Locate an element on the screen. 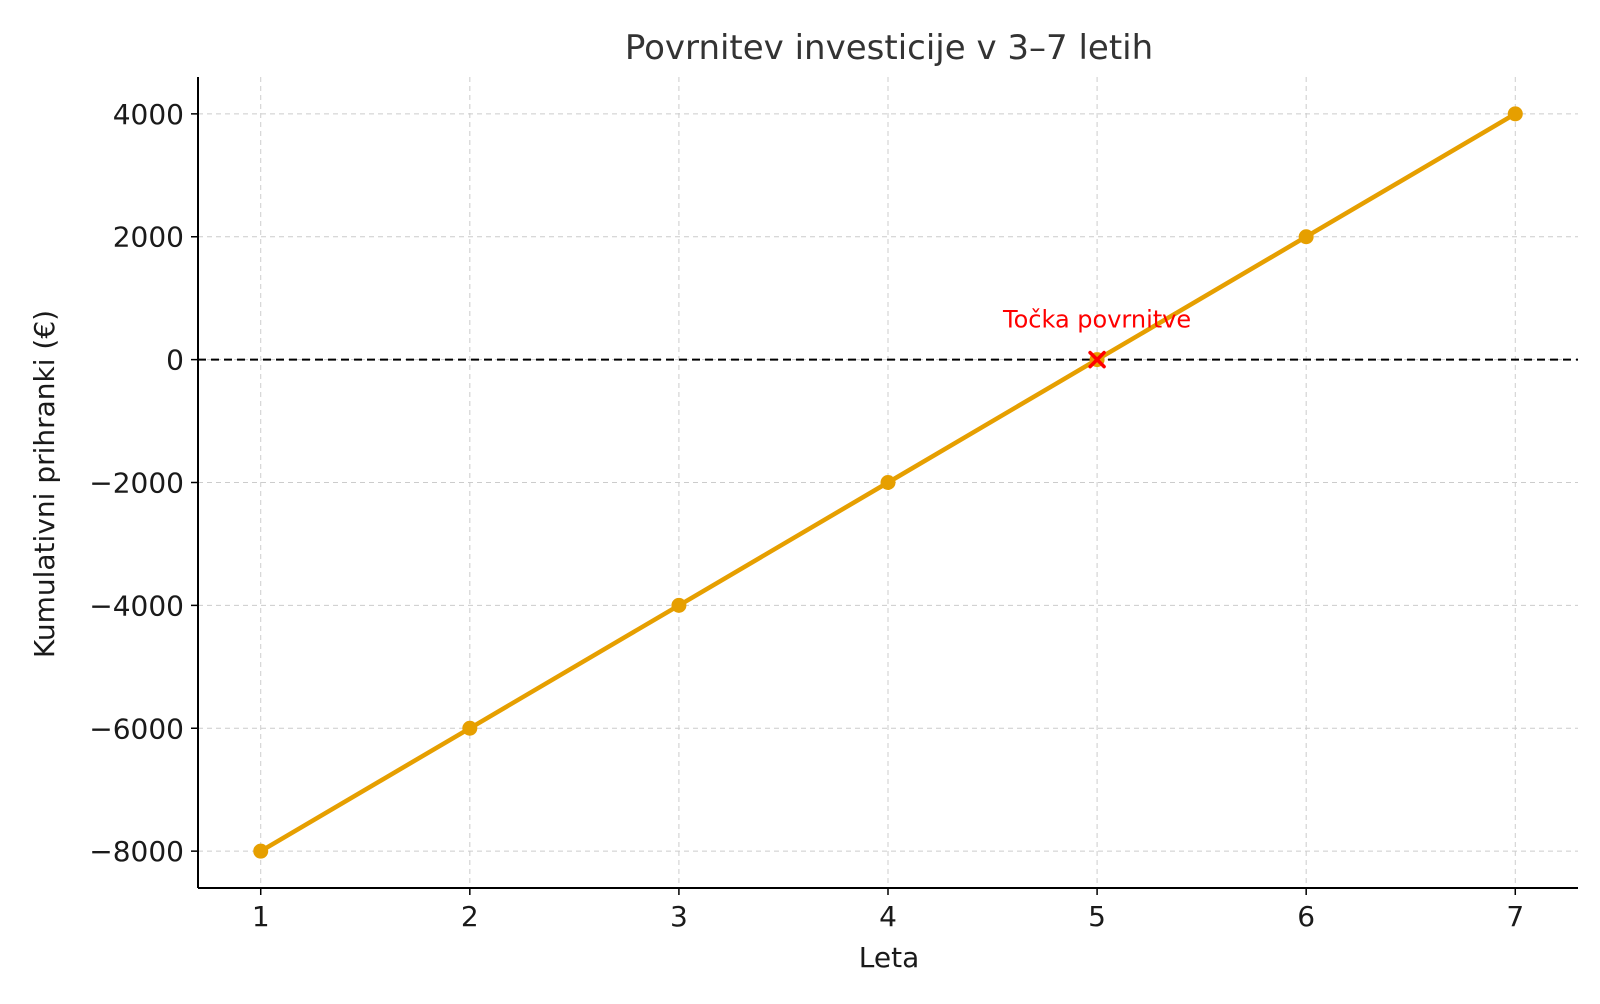 The width and height of the screenshot is (1600, 1004). x-tick-label: 3 is located at coordinates (679, 916).